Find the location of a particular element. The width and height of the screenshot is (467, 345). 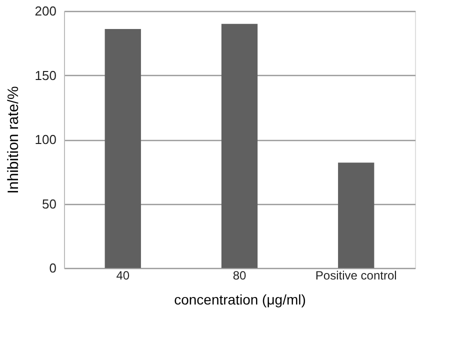

y-axis-title: Inhibition rate/% is located at coordinates (13, 140).